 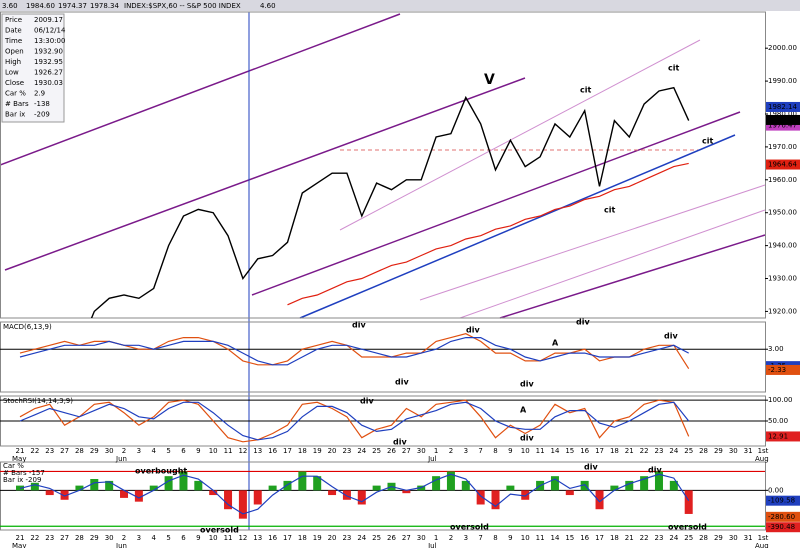 What do you see at coordinates (776, 349) in the screenshot?
I see `y-tick-label: 3.00` at bounding box center [776, 349].